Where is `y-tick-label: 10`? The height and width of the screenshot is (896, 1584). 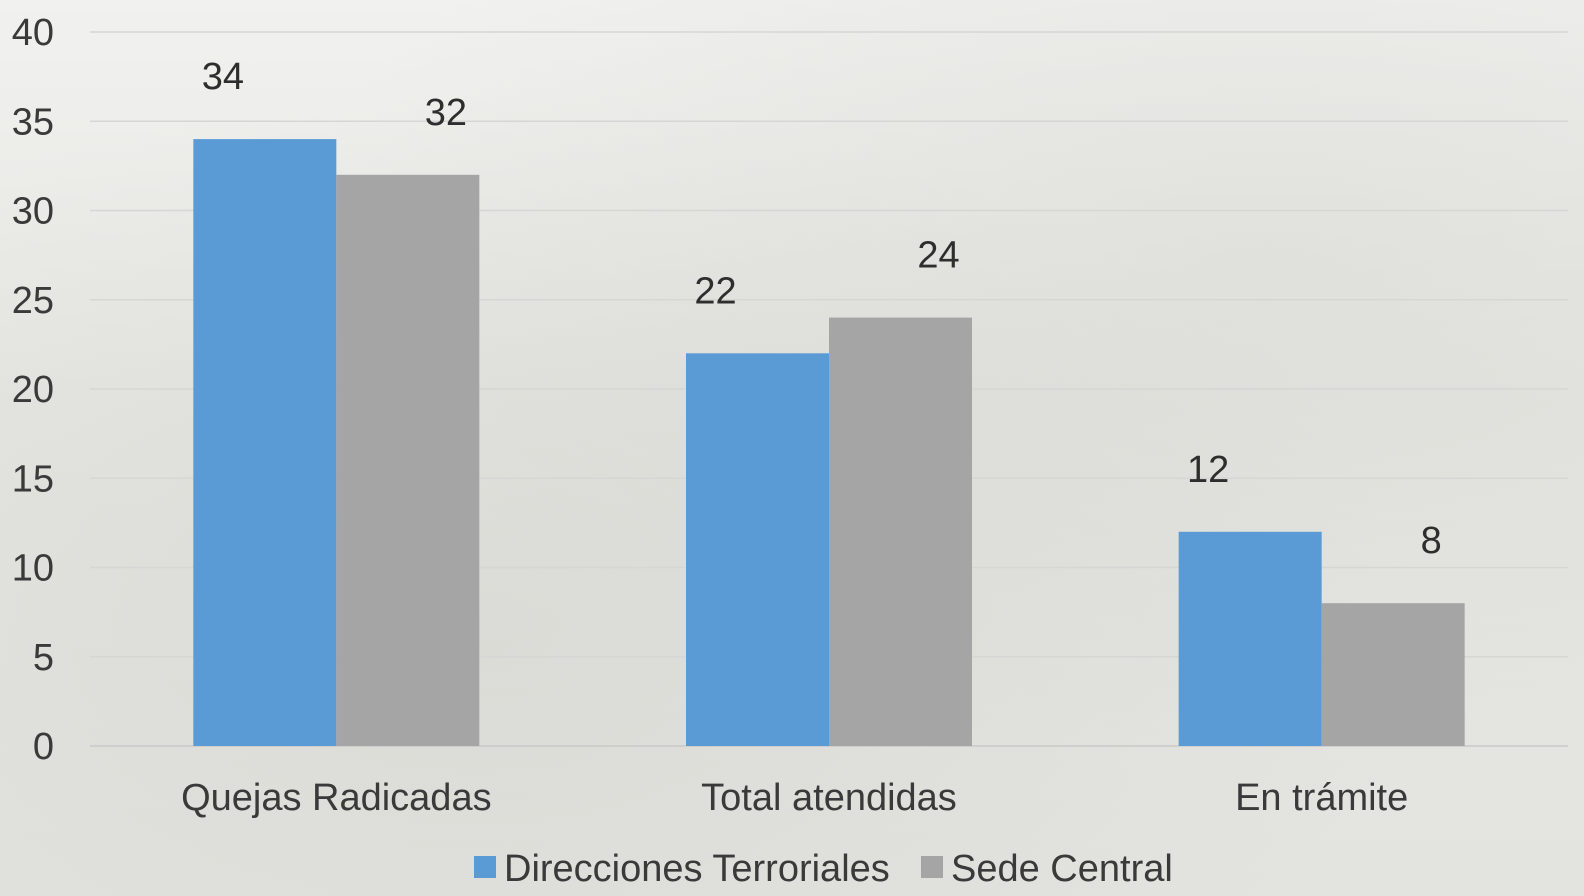
y-tick-label: 10 is located at coordinates (33, 569).